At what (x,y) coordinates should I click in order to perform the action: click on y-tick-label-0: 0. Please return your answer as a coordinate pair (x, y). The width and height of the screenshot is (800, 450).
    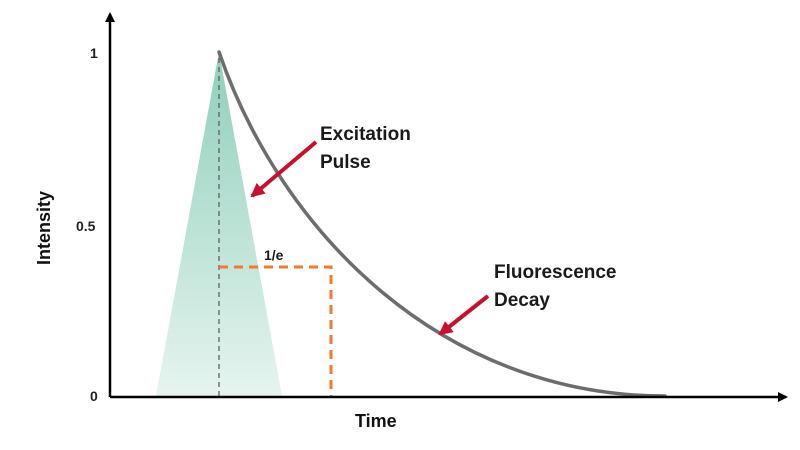
    Looking at the image, I should click on (94, 396).